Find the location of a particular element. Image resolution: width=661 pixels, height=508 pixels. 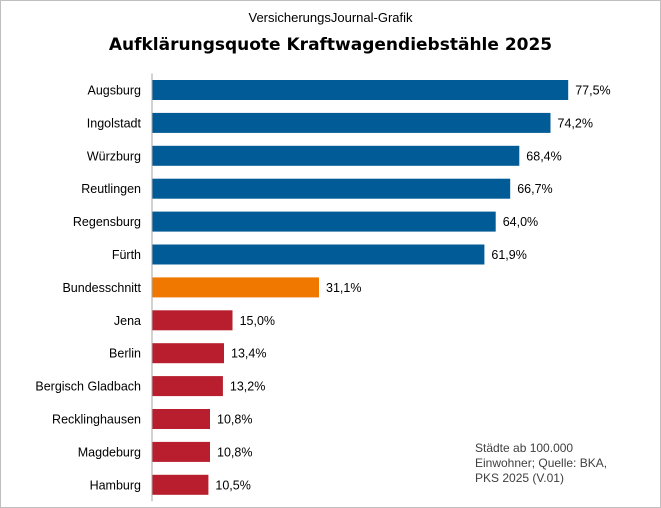

value-label: 68,4% is located at coordinates (543, 156).